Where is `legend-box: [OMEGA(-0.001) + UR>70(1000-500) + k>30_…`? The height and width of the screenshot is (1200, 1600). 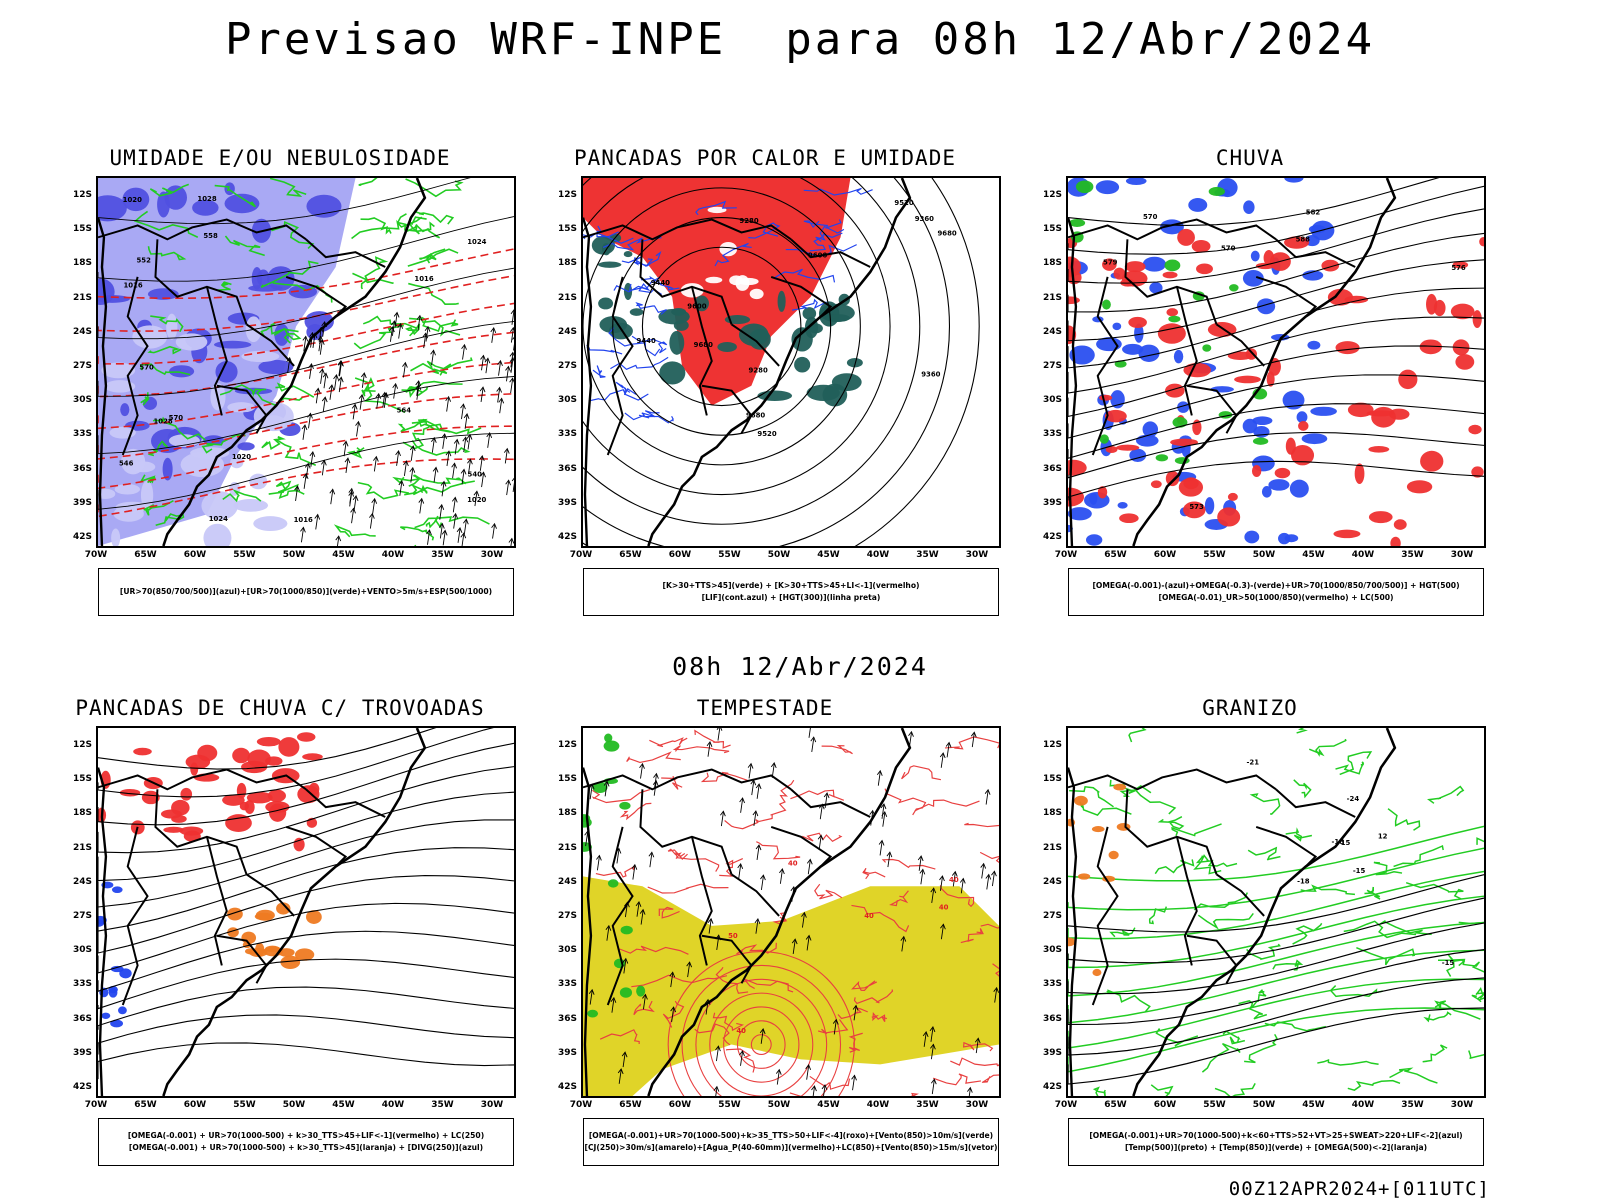
legend-box: [OMEGA(-0.001) + UR>70(1000-500) + k>30_… is located at coordinates (306, 1142).